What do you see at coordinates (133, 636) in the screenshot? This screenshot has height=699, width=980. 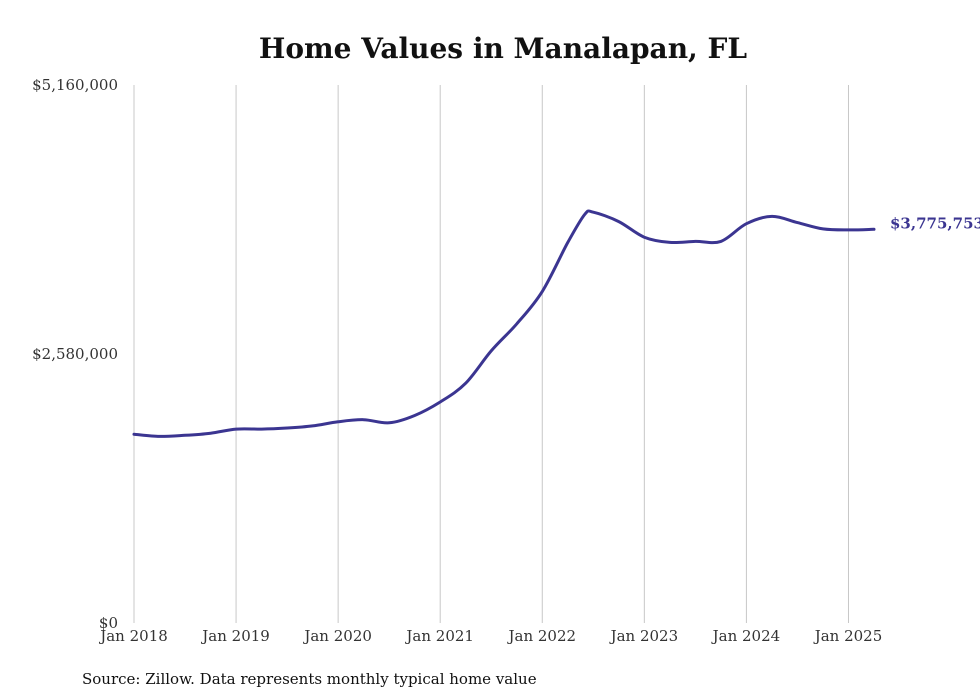 I see `x-tick-label: Jan 2018` at bounding box center [133, 636].